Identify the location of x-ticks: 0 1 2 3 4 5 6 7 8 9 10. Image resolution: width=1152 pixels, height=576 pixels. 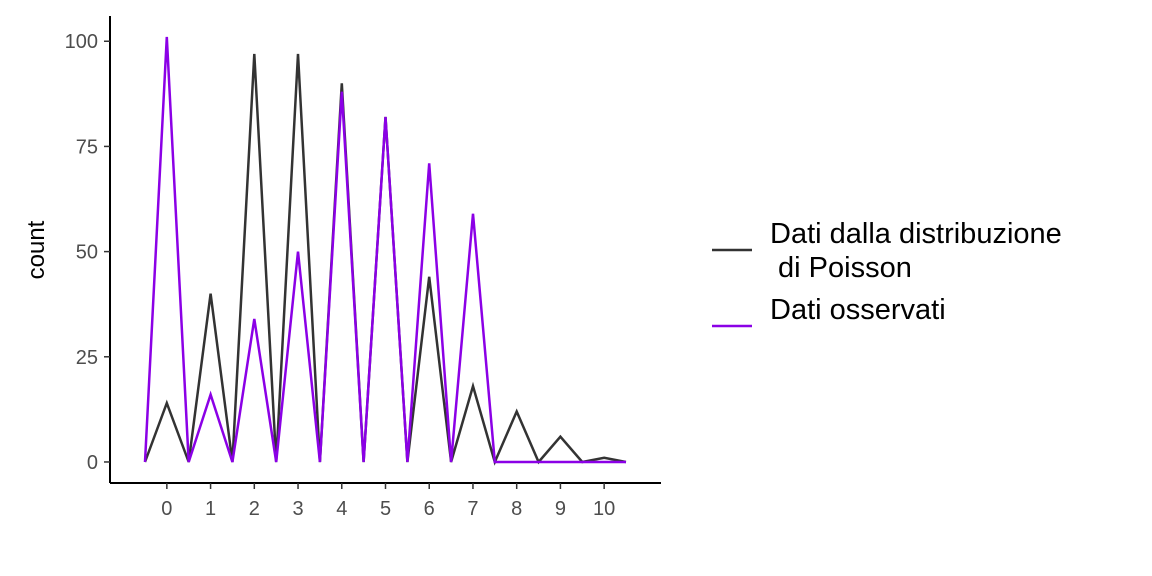
(388, 501).